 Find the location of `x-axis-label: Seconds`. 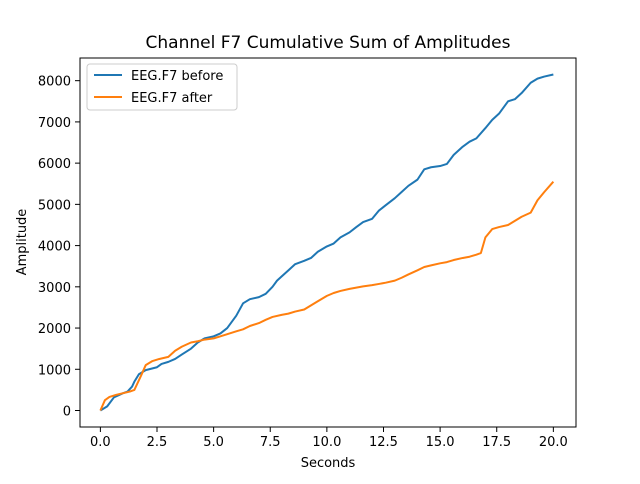

x-axis-label: Seconds is located at coordinates (328, 463).